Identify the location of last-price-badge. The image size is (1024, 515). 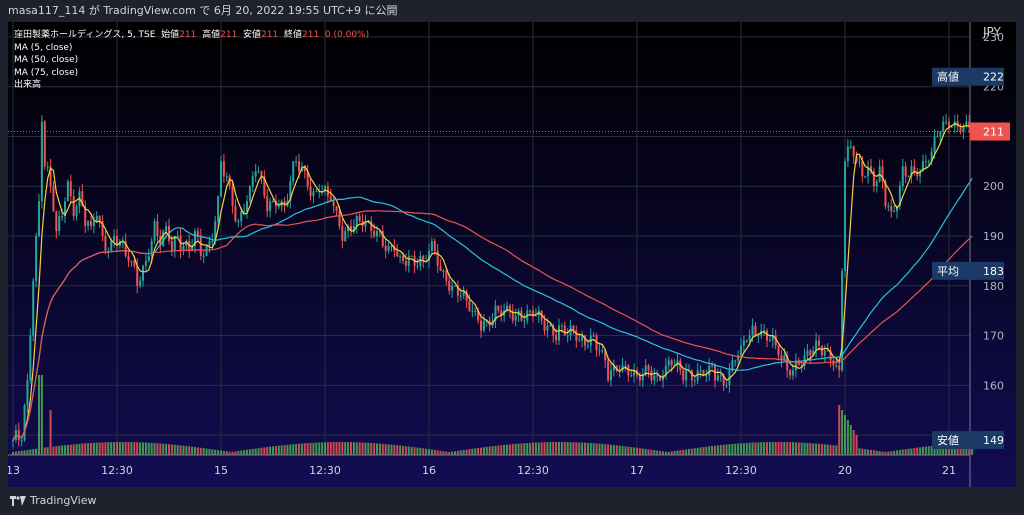
(990, 131).